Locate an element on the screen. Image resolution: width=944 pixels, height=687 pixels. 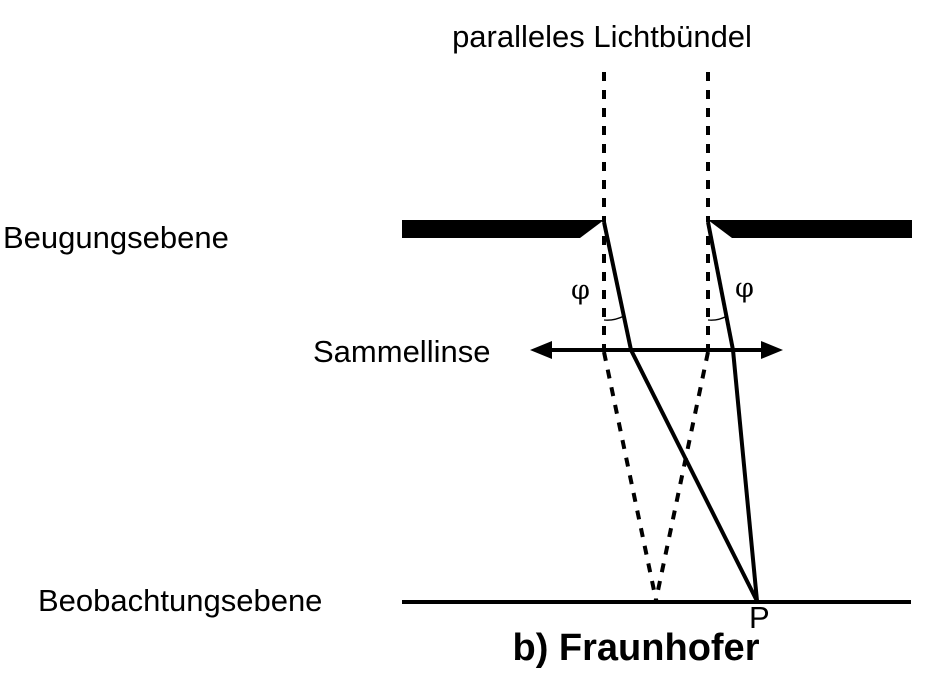
angle-phi-right: φ is located at coordinates (744, 288).